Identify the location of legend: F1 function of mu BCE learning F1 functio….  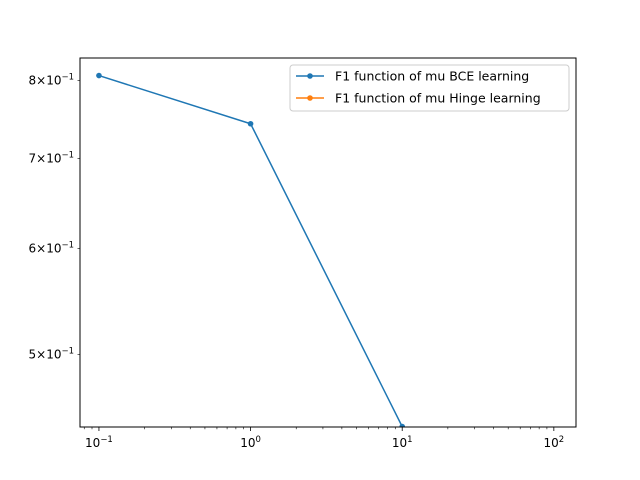
(429, 88).